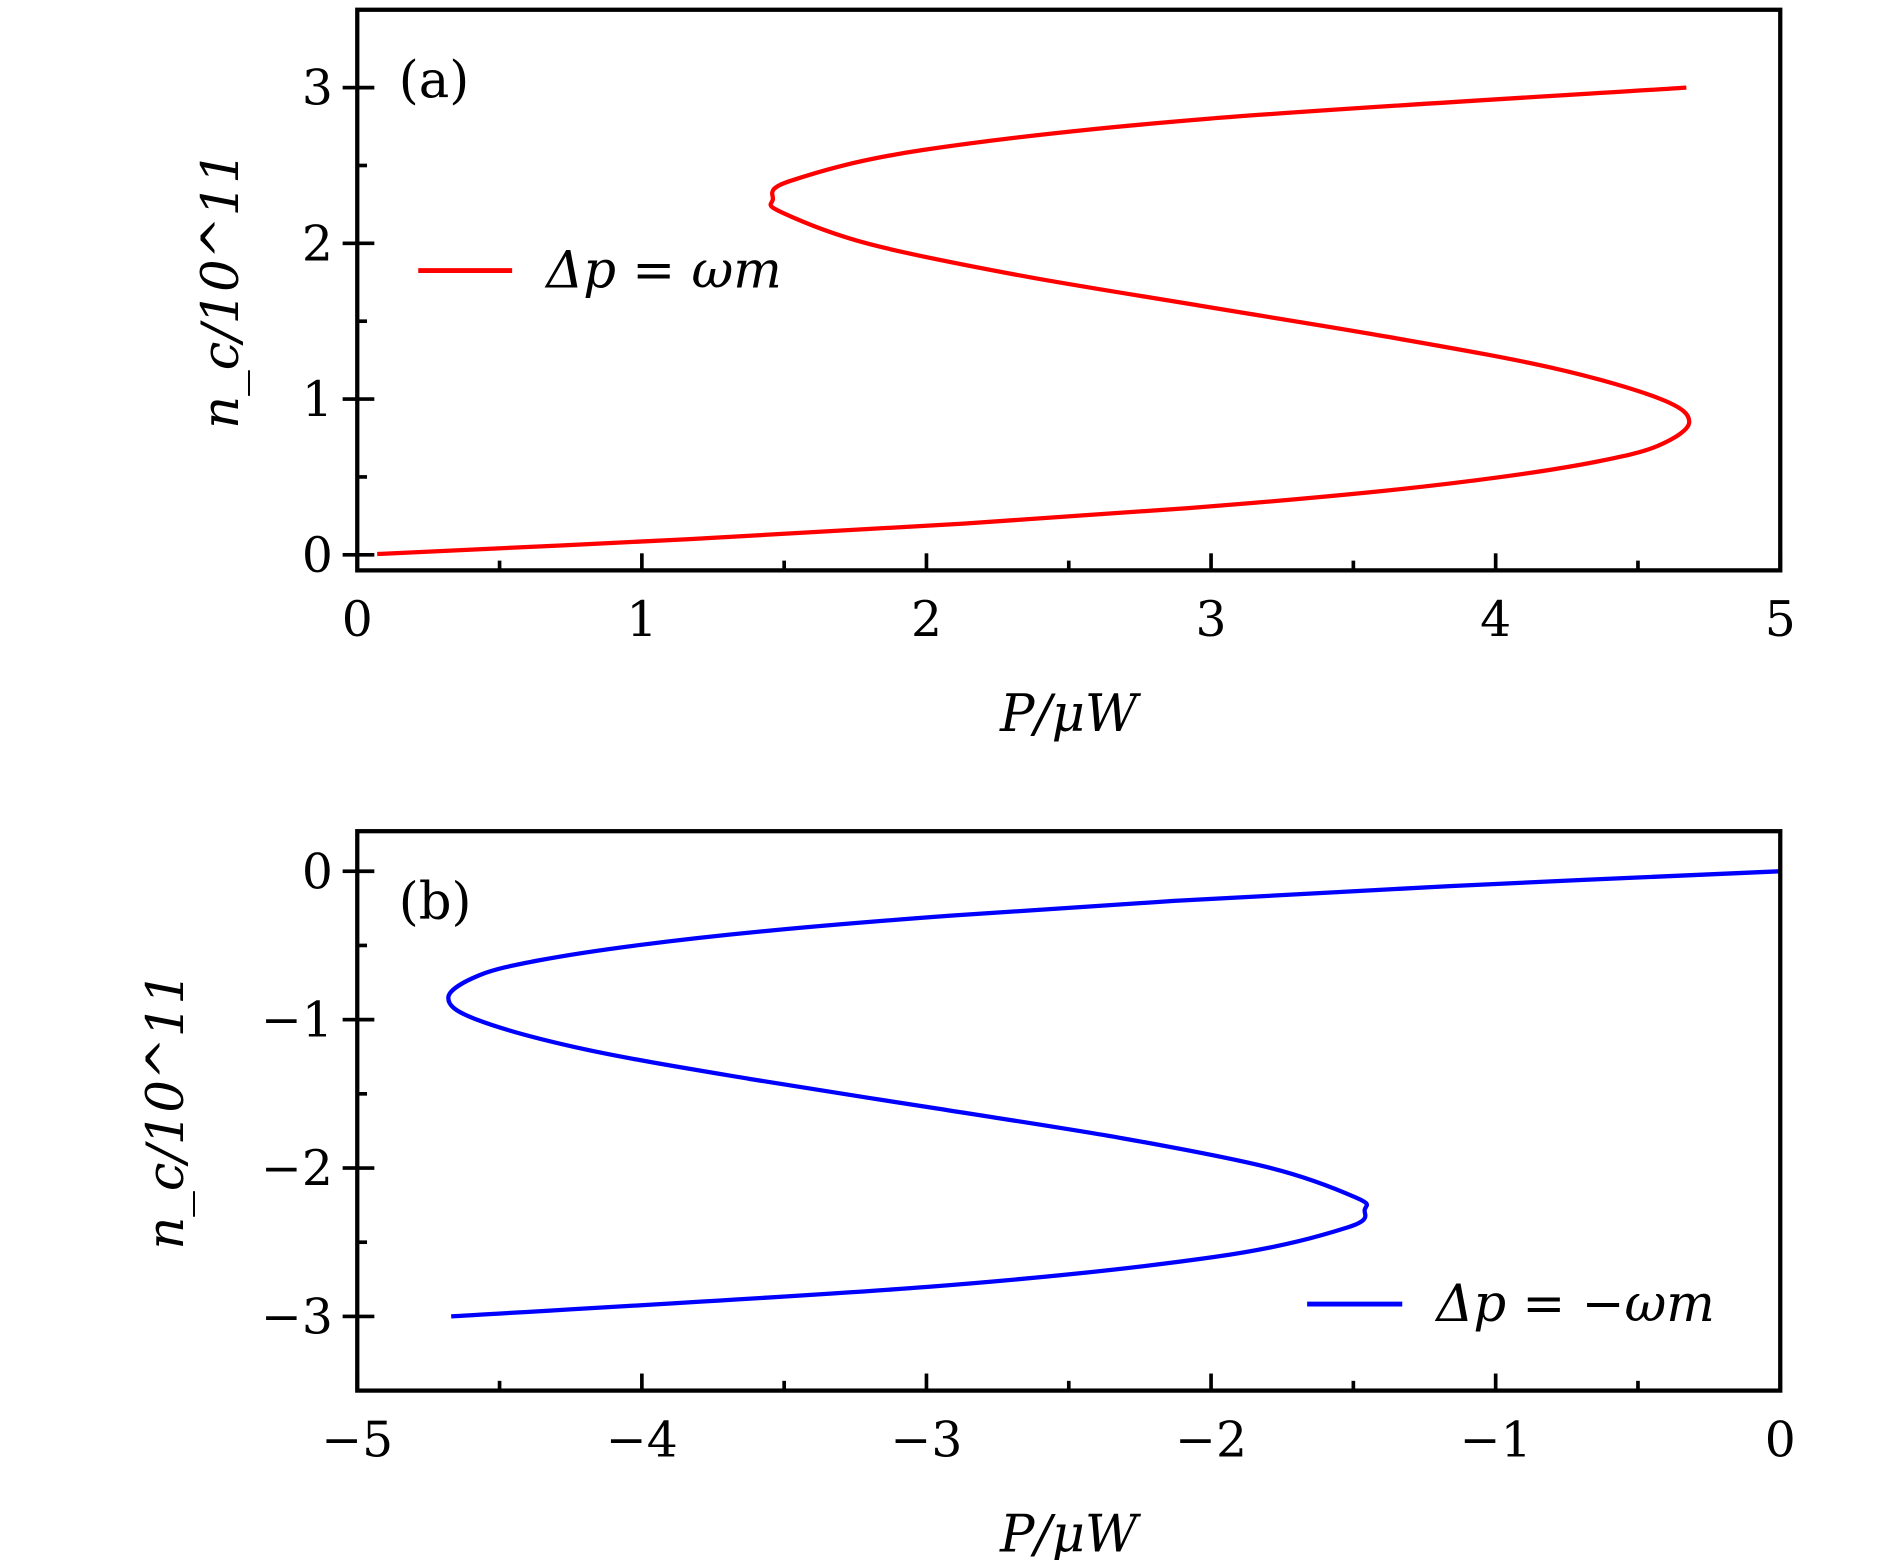  Describe the element at coordinates (317, 89) in the screenshot. I see `y-tick-label: 3` at that location.